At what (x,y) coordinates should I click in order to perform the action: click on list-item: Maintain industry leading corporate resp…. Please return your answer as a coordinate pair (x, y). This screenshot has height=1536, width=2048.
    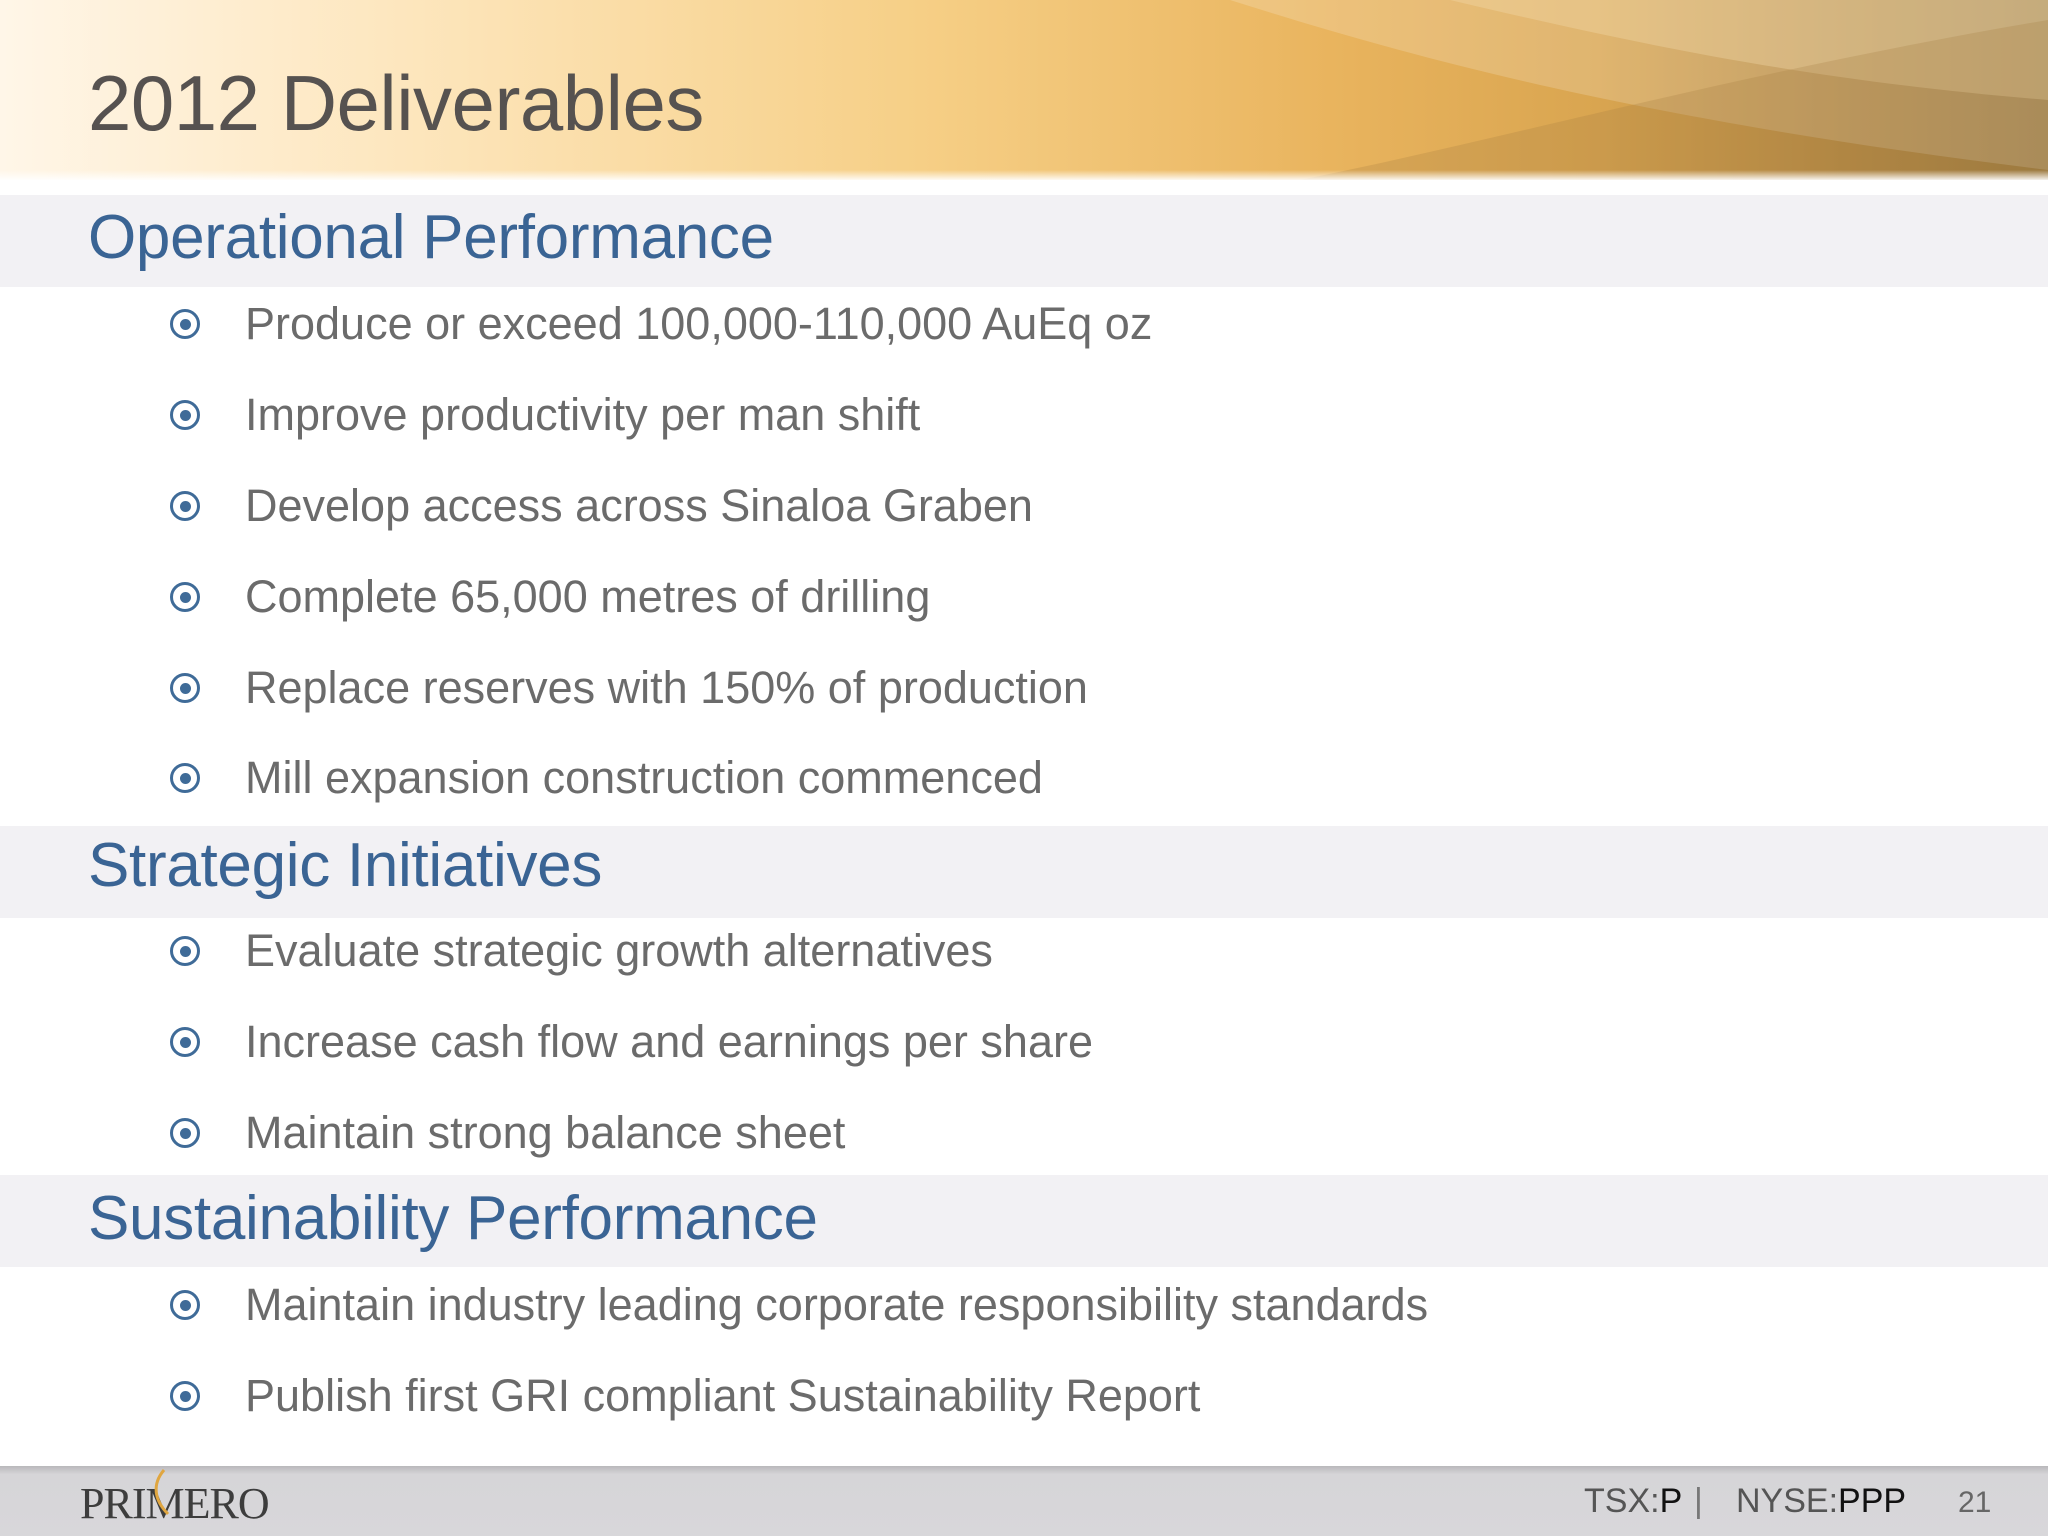
    Looking at the image, I should click on (799, 1305).